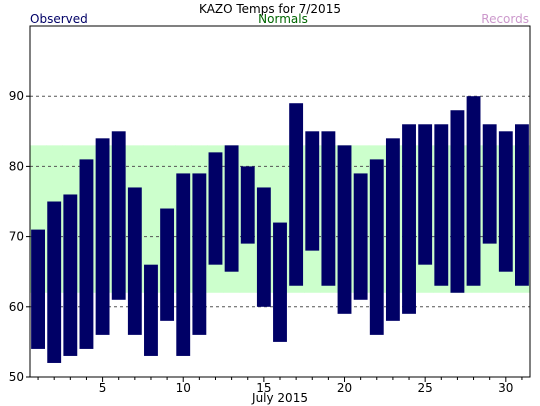 The image size is (540, 406). Describe the element at coordinates (505, 388) in the screenshot. I see `x-tick-label: 30` at that location.